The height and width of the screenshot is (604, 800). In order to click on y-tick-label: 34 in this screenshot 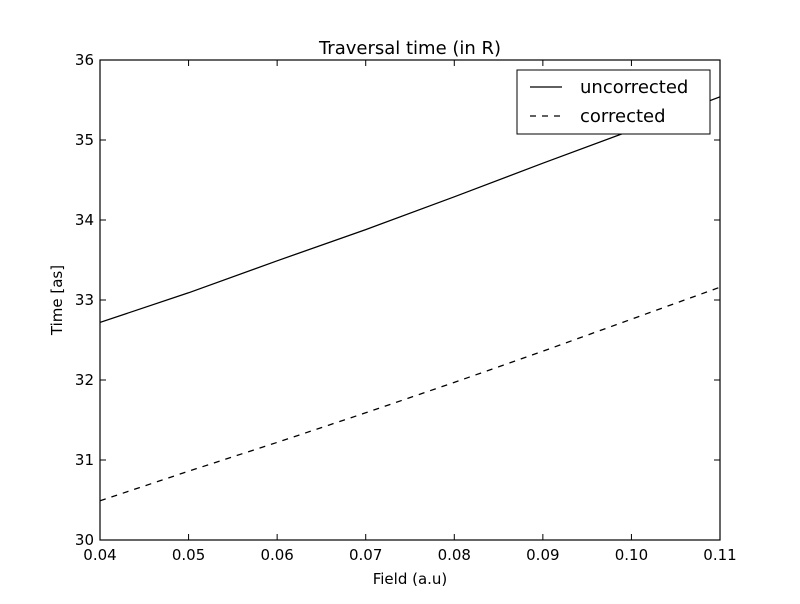, I will do `click(84, 220)`.